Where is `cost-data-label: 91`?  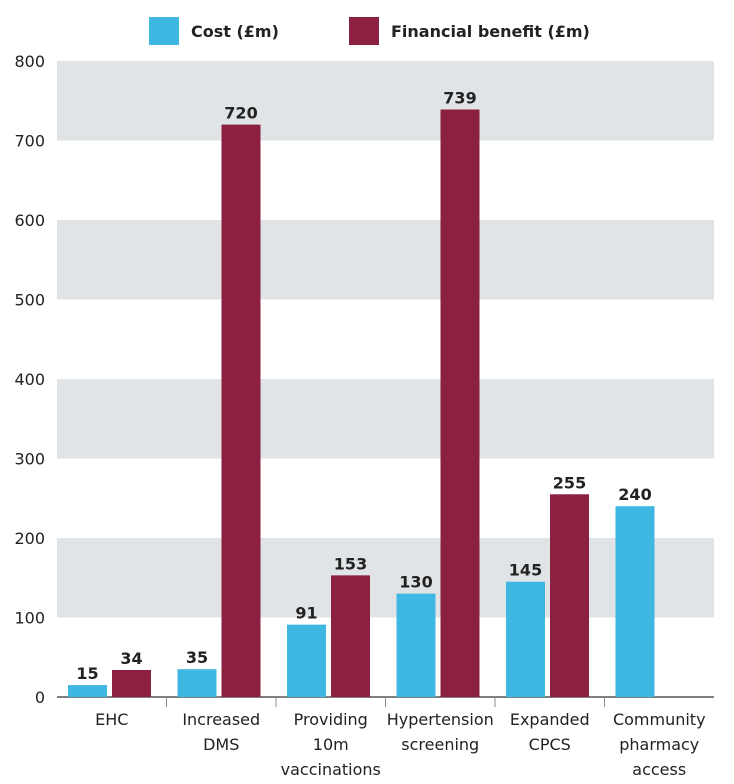
cost-data-label: 91 is located at coordinates (306, 613).